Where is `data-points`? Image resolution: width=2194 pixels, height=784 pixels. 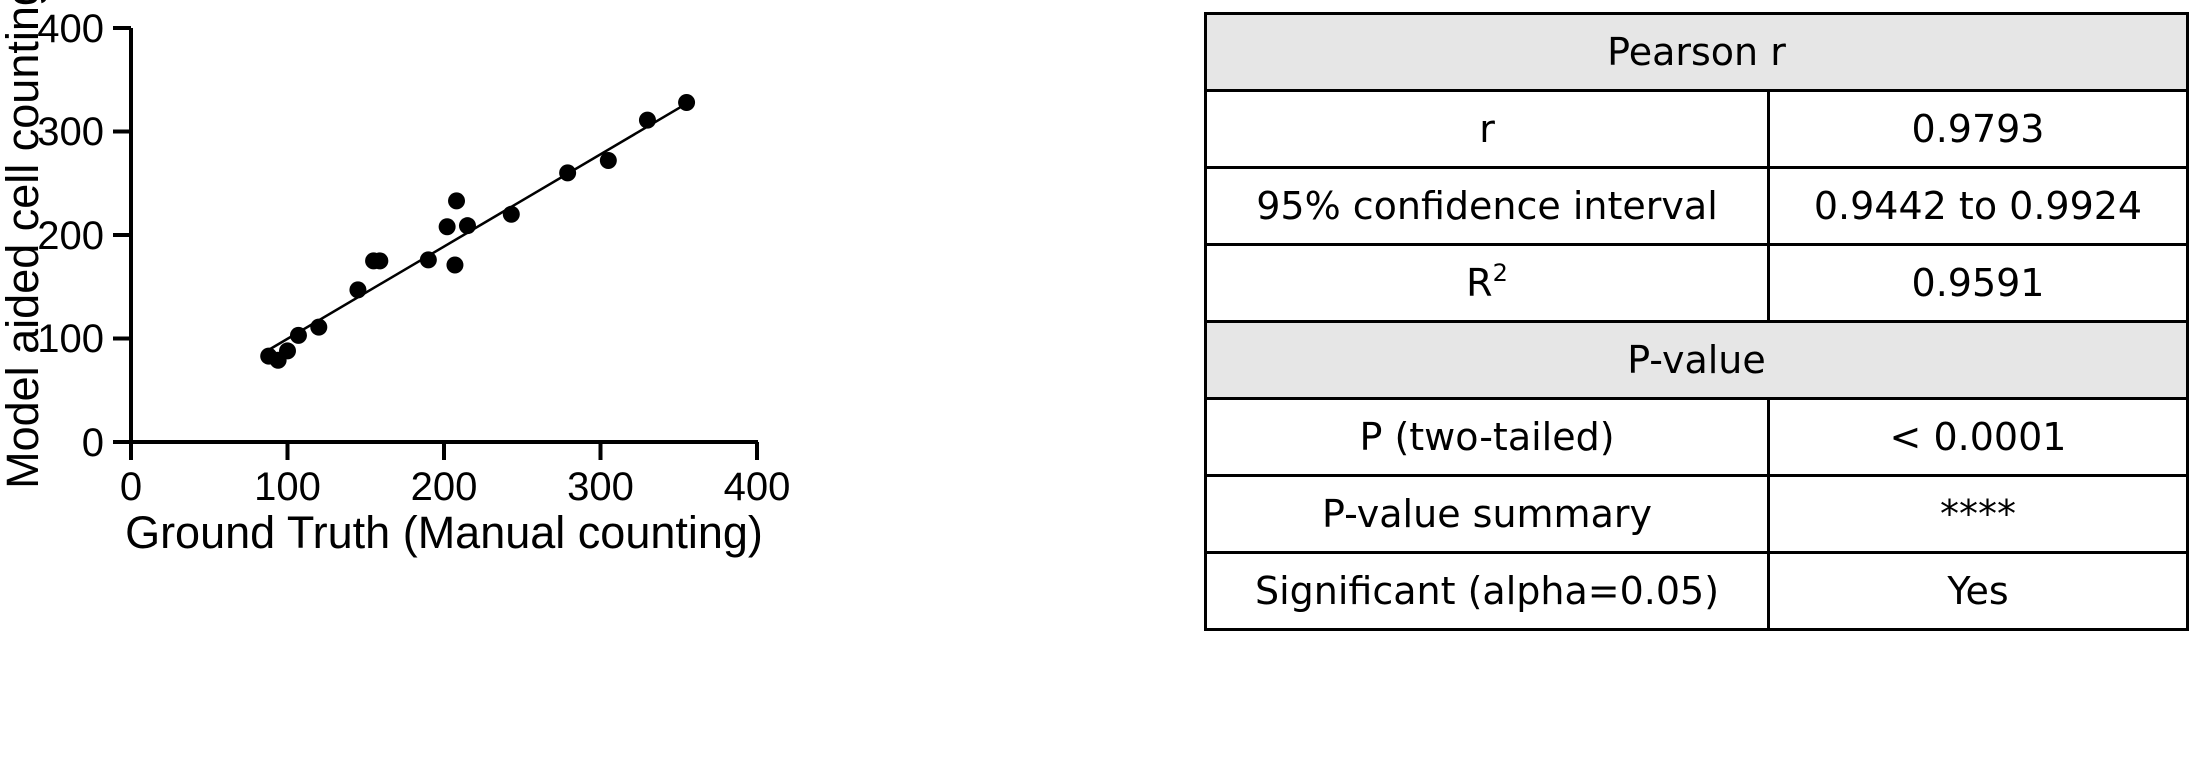 data-points is located at coordinates (478, 231).